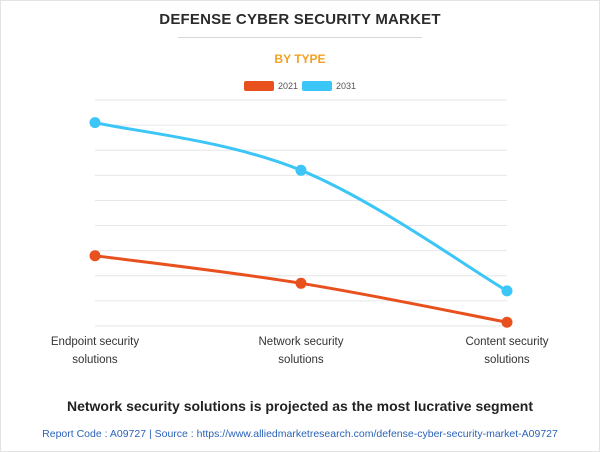 This screenshot has width=600, height=452. What do you see at coordinates (258, 86) in the screenshot?
I see `legend-swatch-2021` at bounding box center [258, 86].